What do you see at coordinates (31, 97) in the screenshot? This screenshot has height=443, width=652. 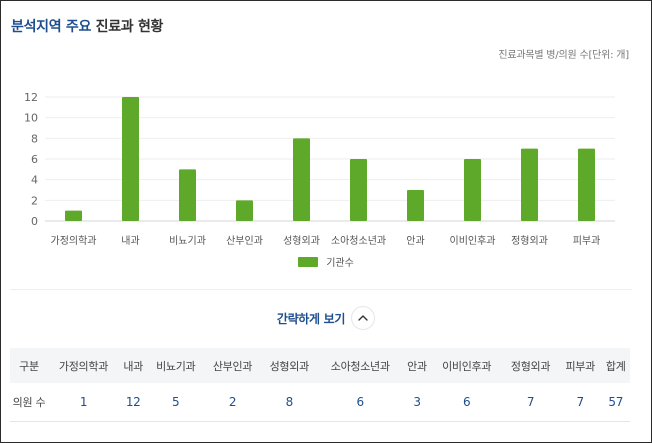 I see `y-tick-label: 12` at bounding box center [31, 97].